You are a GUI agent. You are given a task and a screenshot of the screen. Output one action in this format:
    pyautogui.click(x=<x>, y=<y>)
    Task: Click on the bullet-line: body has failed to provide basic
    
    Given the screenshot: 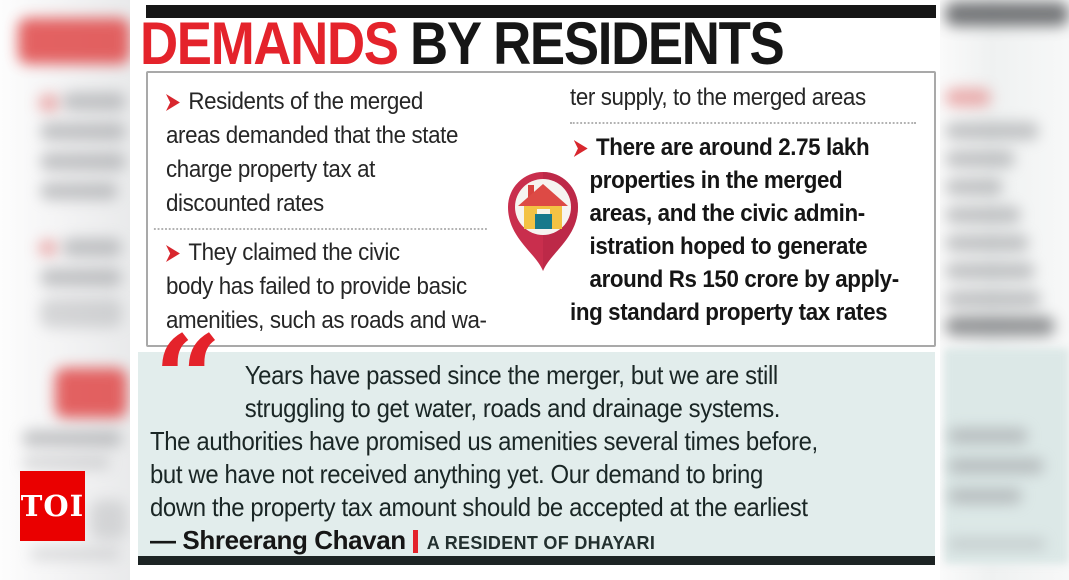 What is the action you would take?
    pyautogui.click(x=316, y=286)
    